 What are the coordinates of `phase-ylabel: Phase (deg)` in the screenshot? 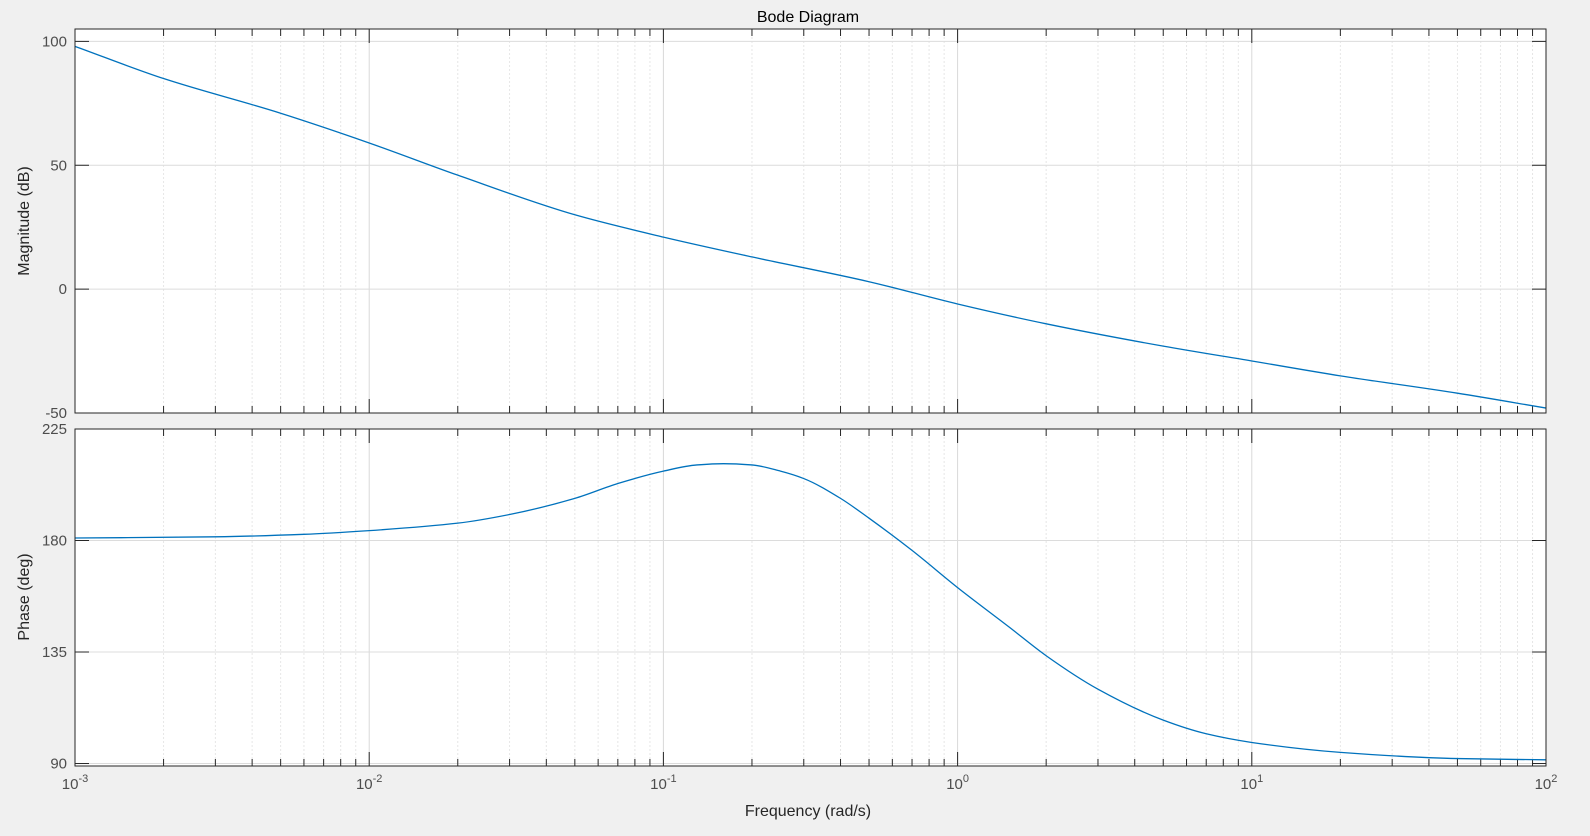 It's located at (24, 596).